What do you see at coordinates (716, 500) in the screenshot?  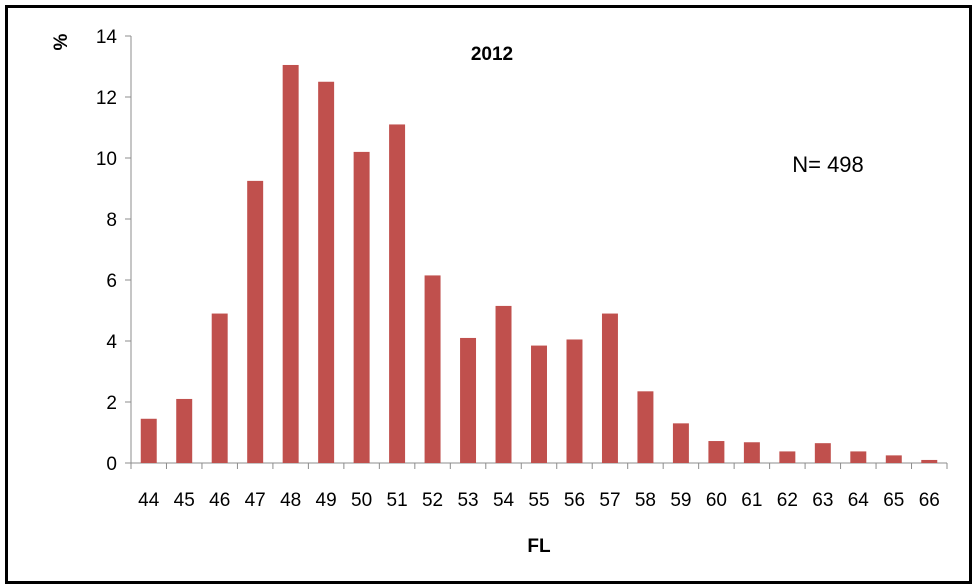 I see `x-tick-label: 60` at bounding box center [716, 500].